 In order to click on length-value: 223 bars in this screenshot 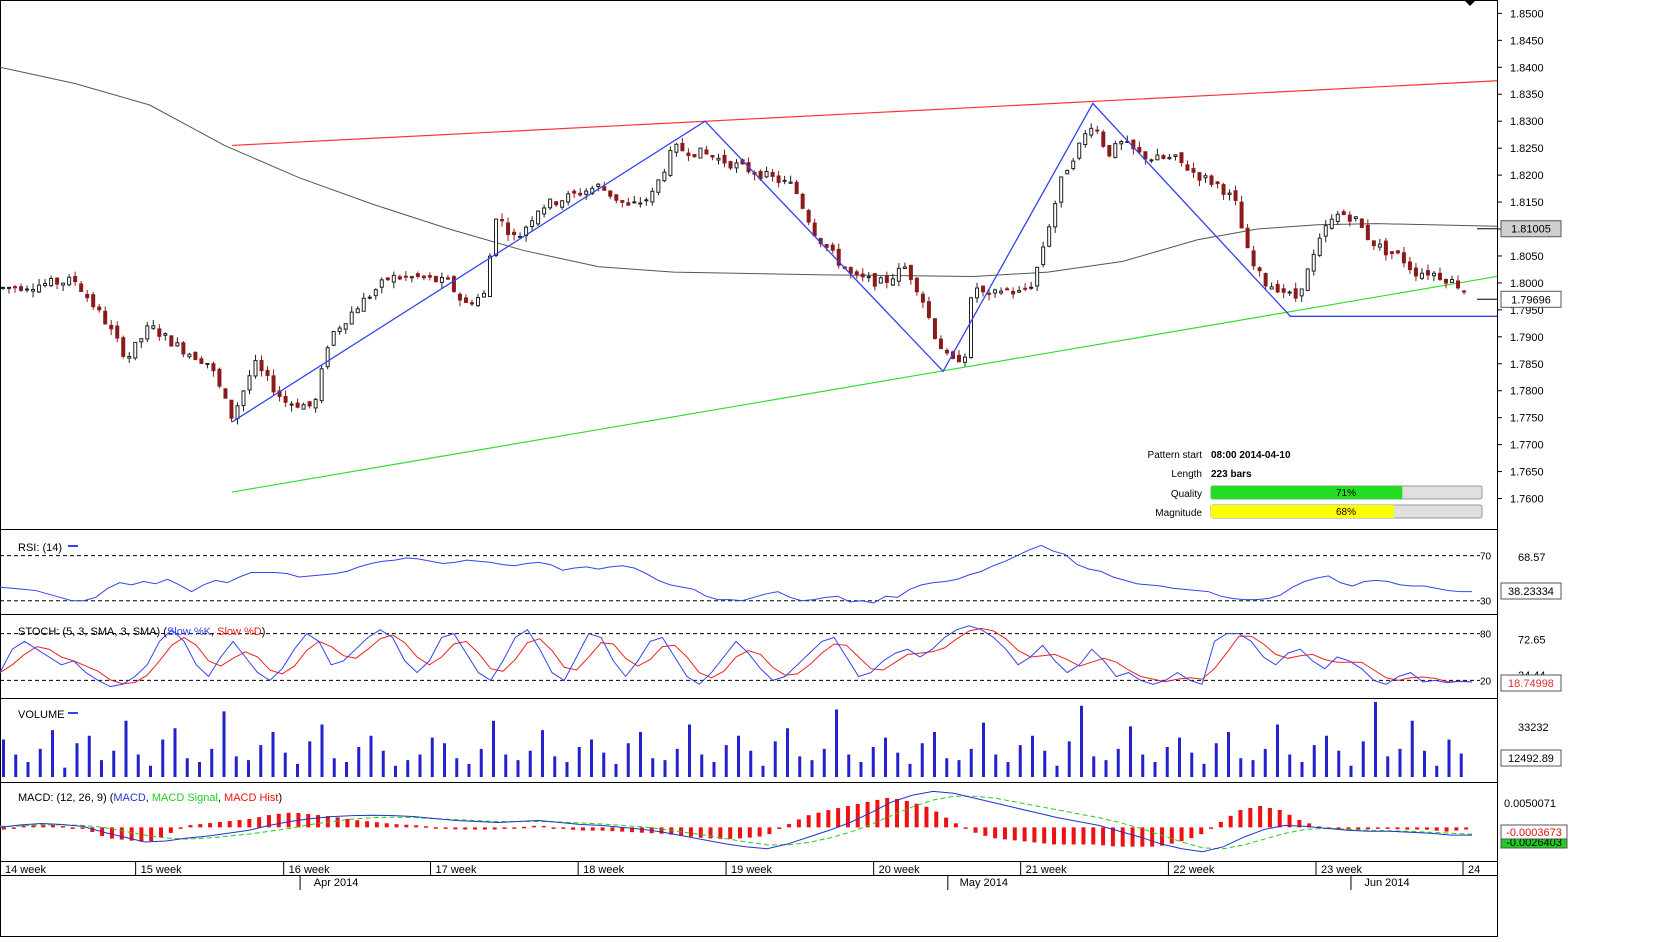, I will do `click(1231, 474)`.